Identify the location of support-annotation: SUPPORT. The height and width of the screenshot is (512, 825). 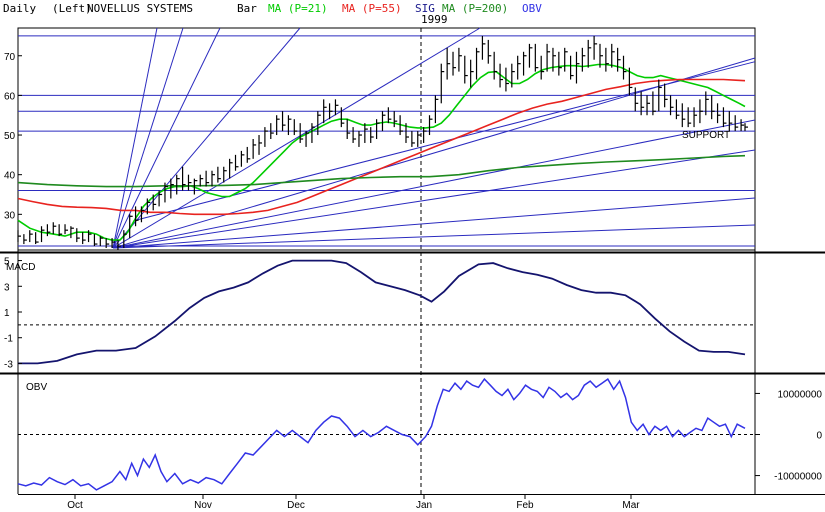
(706, 135).